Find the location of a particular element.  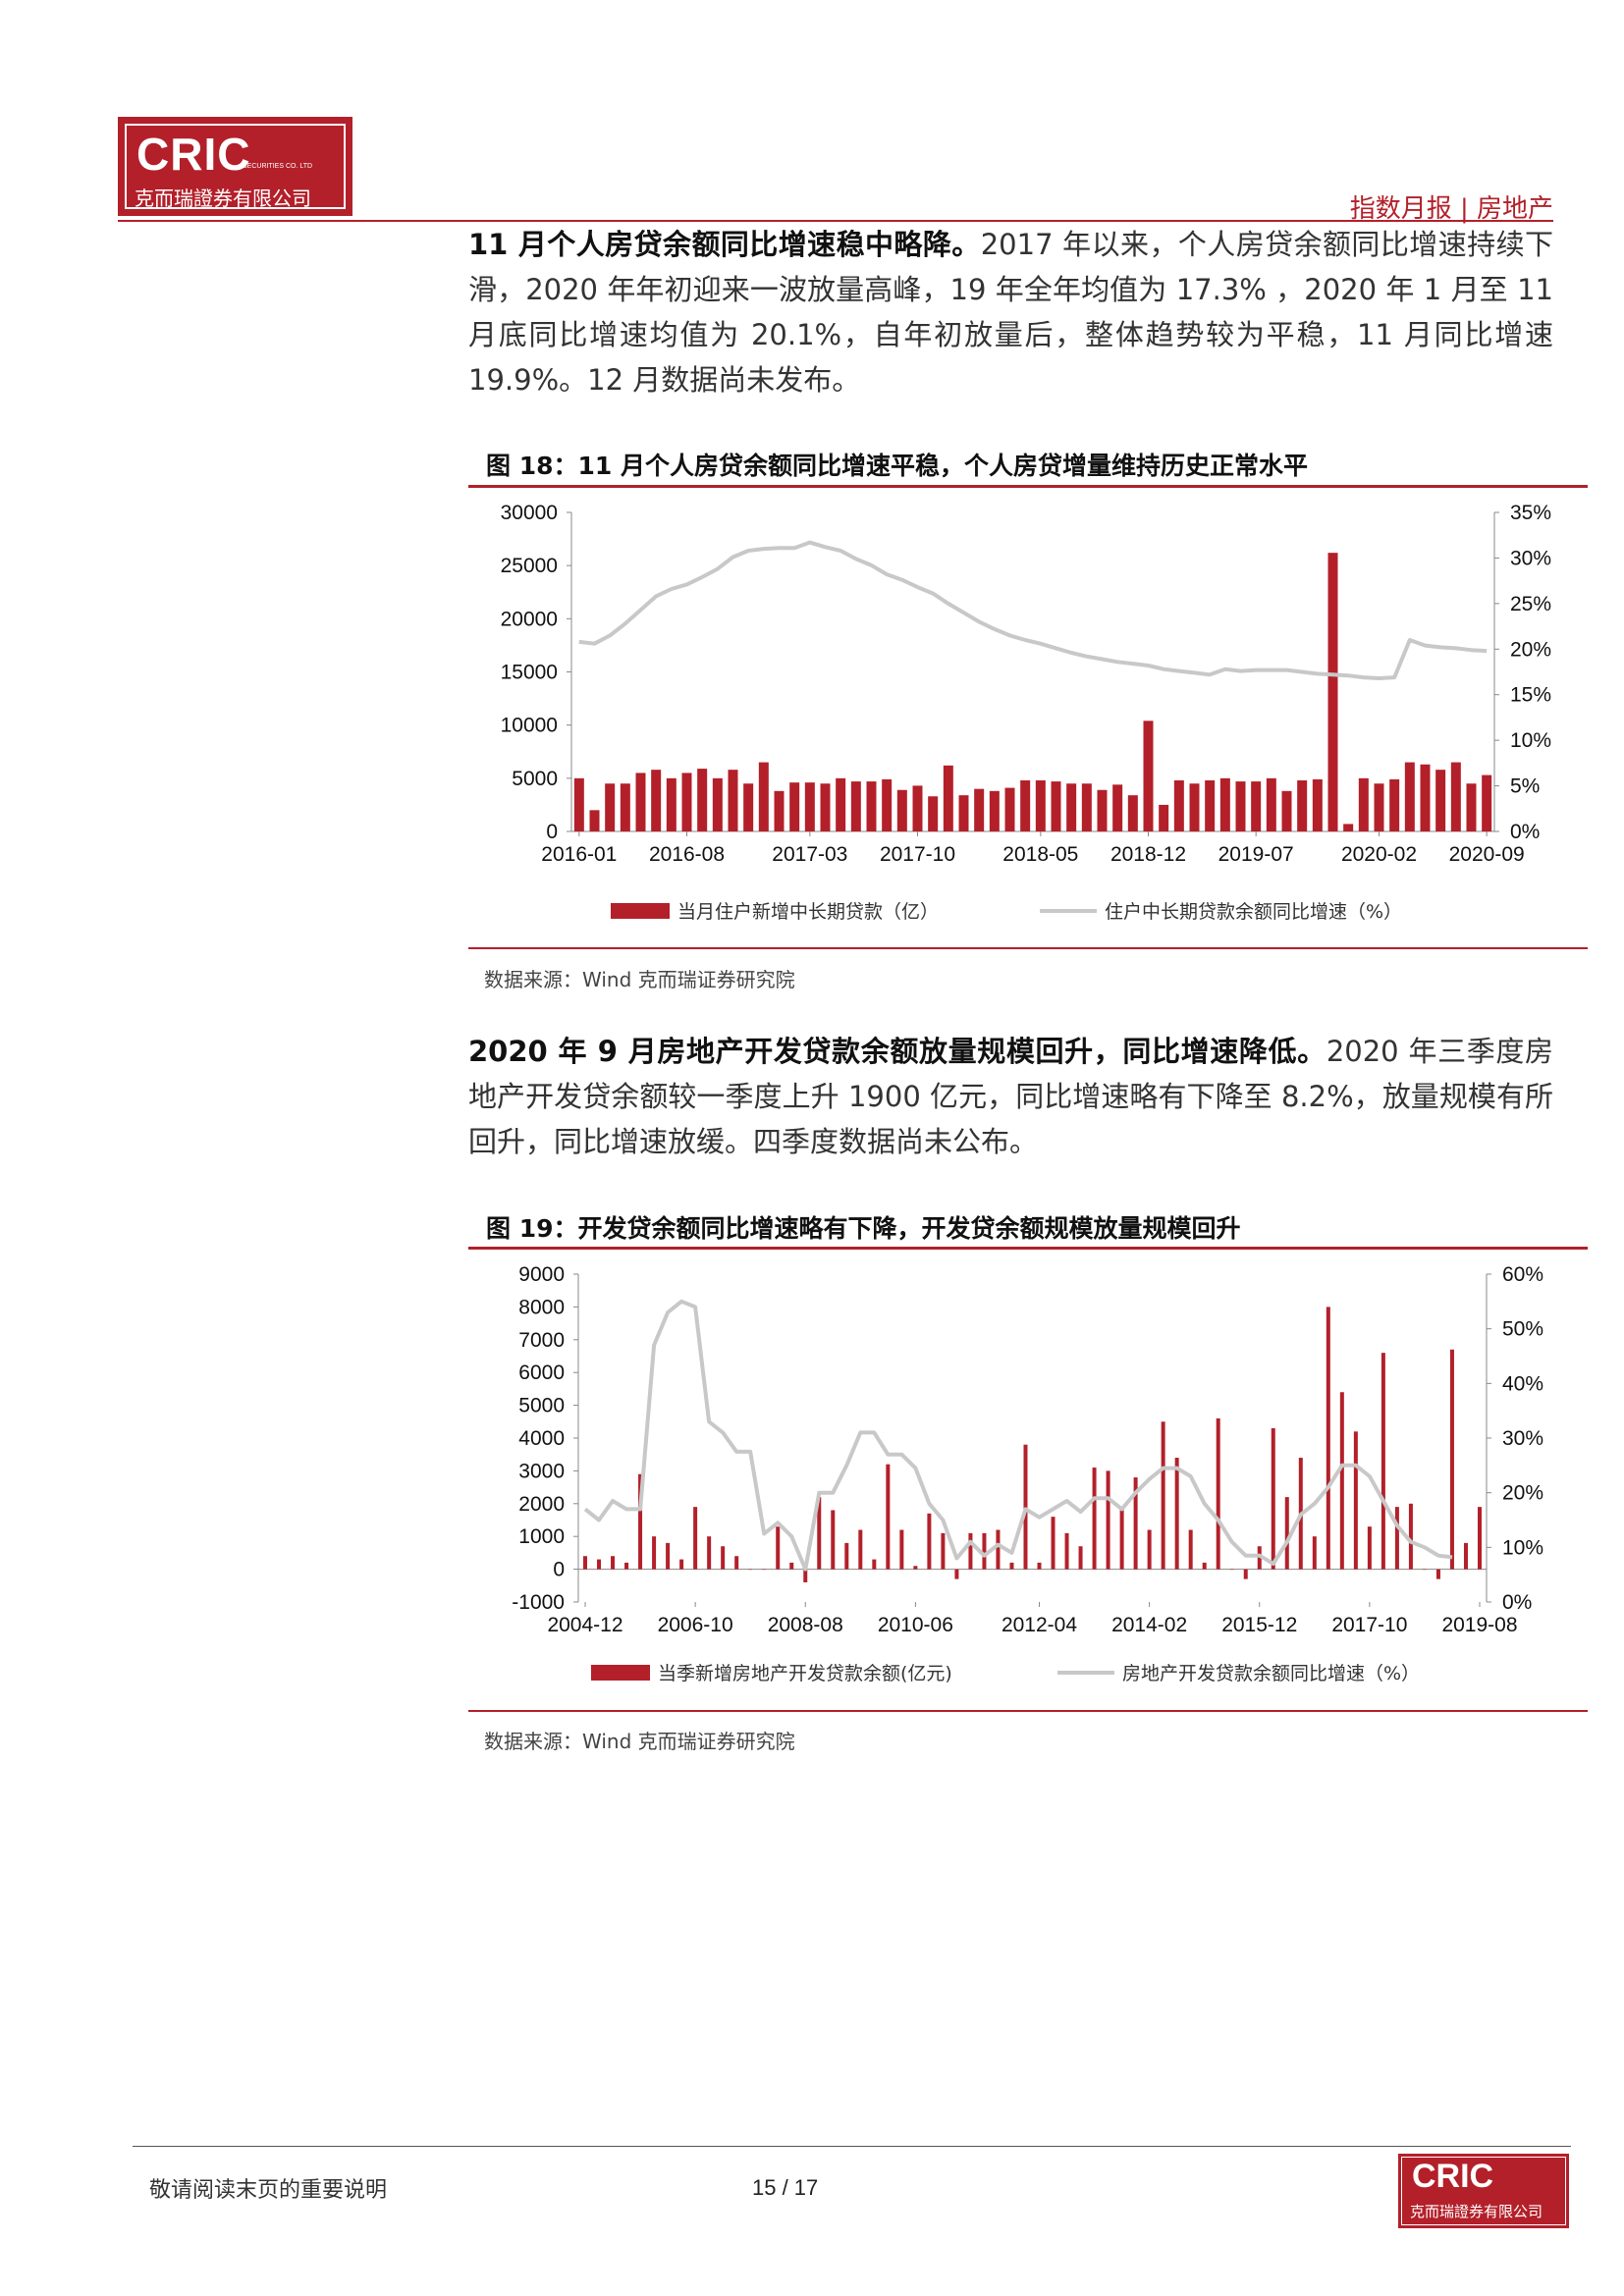

x-tick-label: 2015-12 is located at coordinates (1259, 1625).